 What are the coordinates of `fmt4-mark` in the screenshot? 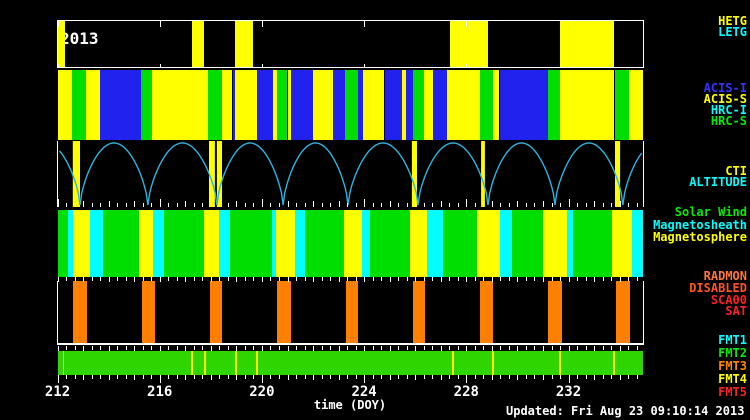 It's located at (492, 363).